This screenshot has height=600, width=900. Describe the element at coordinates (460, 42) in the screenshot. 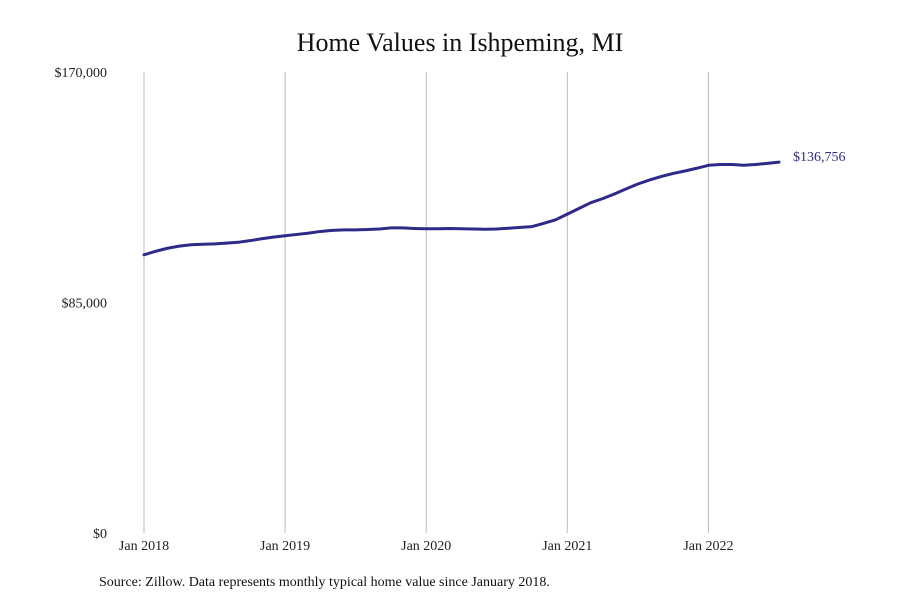

I see `chart-title: Home Values in Ishpeming, MI` at that location.